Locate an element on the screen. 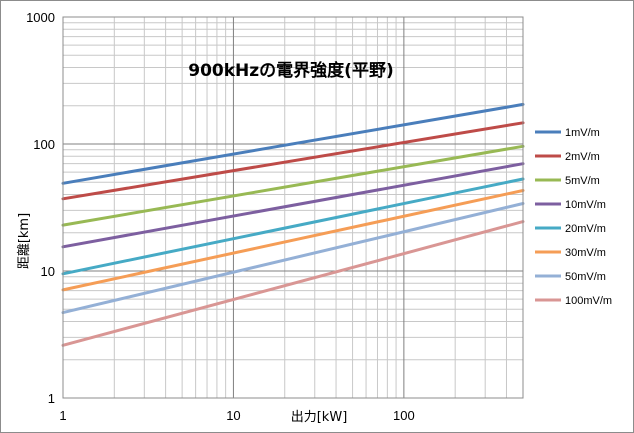 The image size is (634, 433). legend-label: 1mV/m is located at coordinates (582, 133).